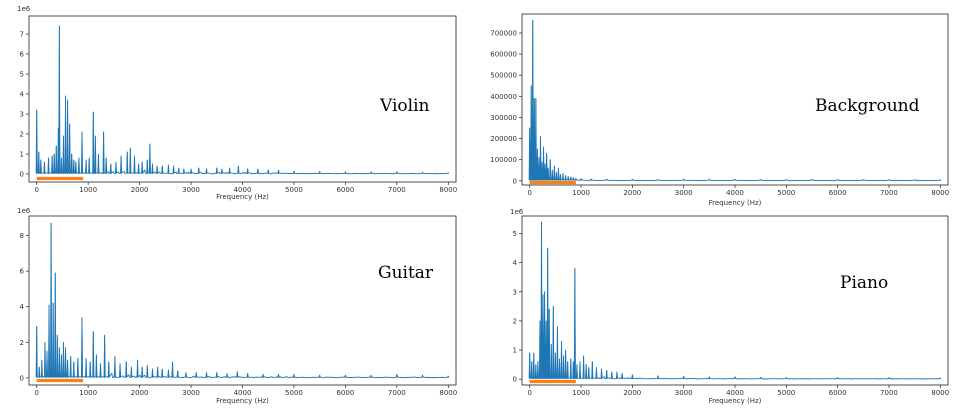  Describe the element at coordinates (867, 106) in the screenshot. I see `instrument-label: Background` at that location.